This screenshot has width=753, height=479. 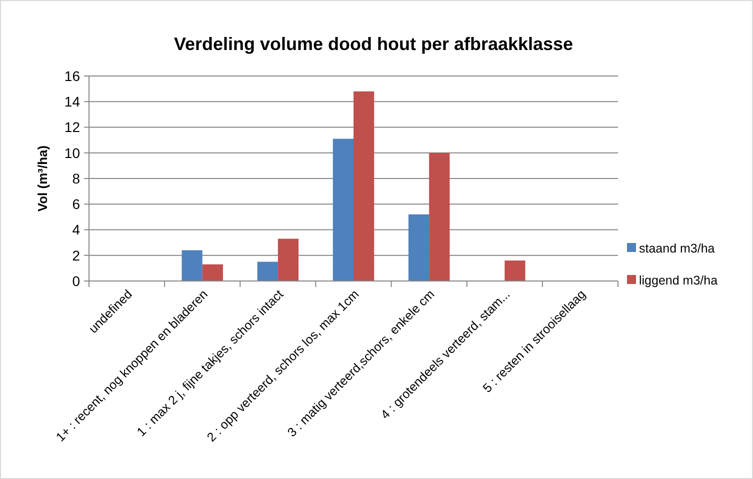 I want to click on y-axis-title: Vol (m³/ha), so click(x=42, y=178).